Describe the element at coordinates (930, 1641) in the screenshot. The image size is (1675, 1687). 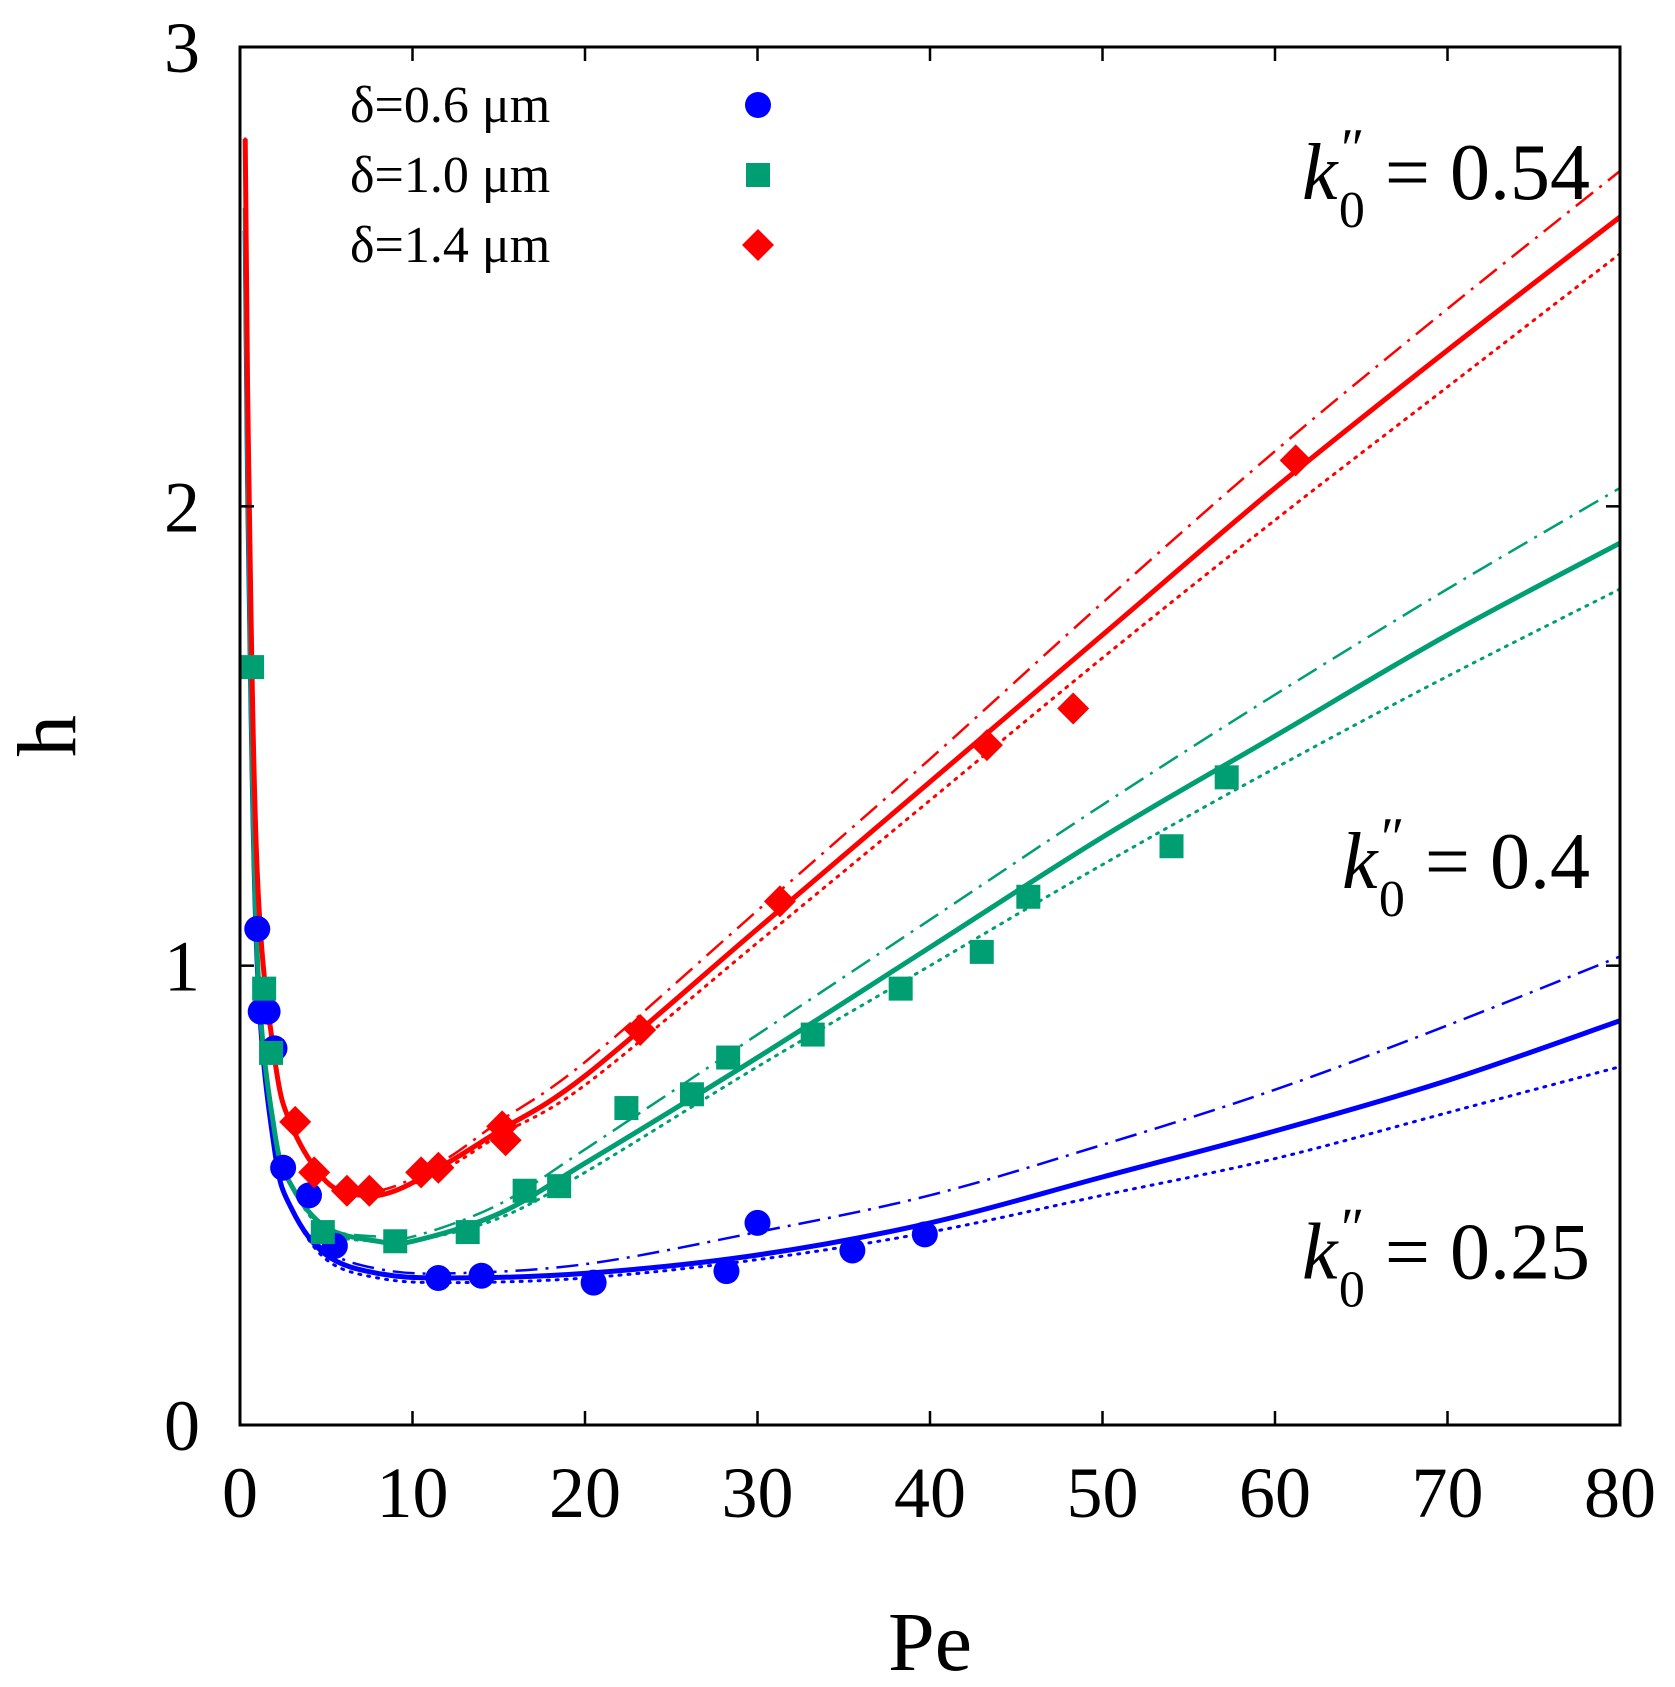
I see `x-axis-label: Pe` at that location.